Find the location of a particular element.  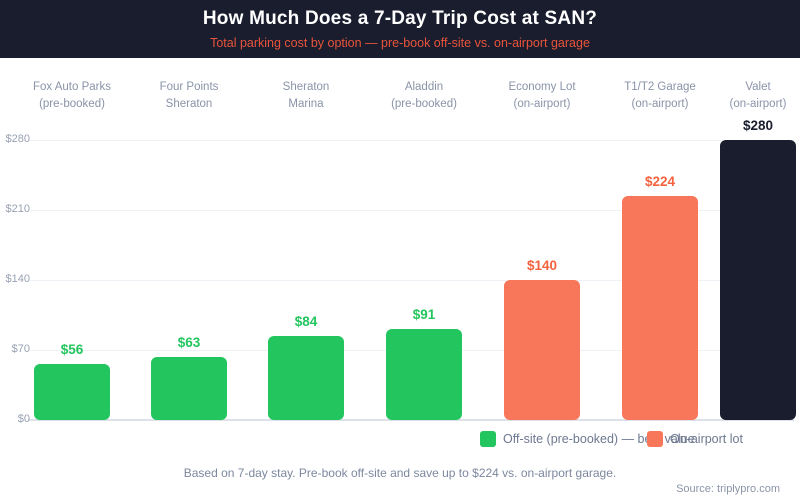

bar-fox-auto-parks is located at coordinates (72, 392).